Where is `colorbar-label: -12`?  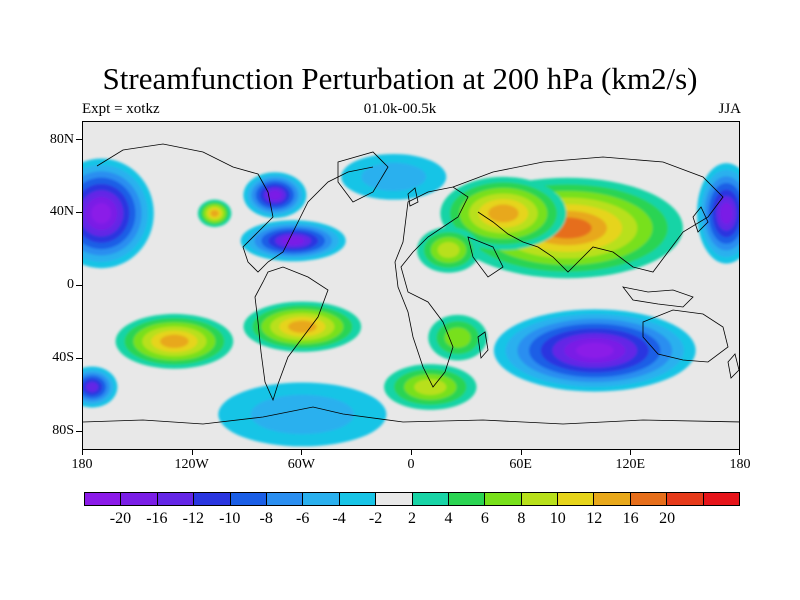 colorbar-label: -12 is located at coordinates (193, 518).